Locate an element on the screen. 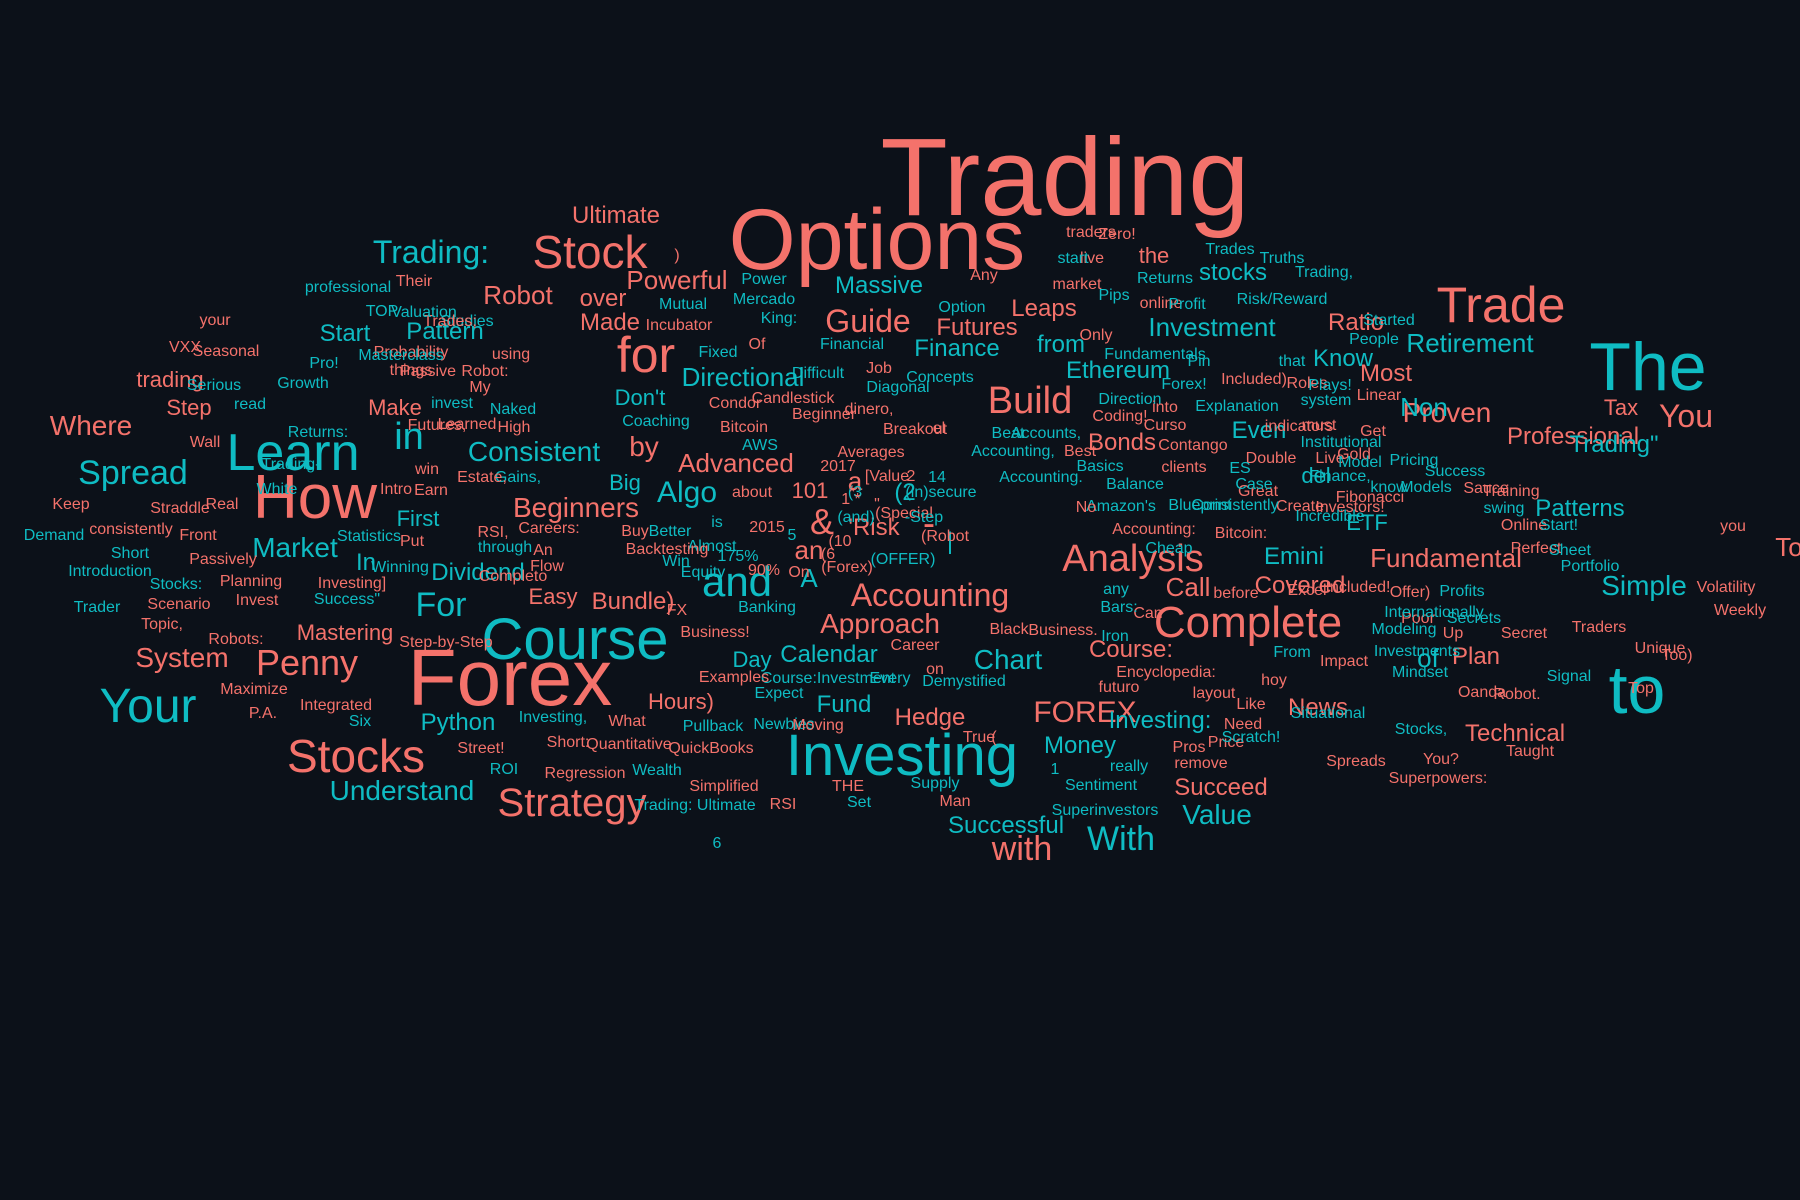  cloud-word: Expect is located at coordinates (779, 693).